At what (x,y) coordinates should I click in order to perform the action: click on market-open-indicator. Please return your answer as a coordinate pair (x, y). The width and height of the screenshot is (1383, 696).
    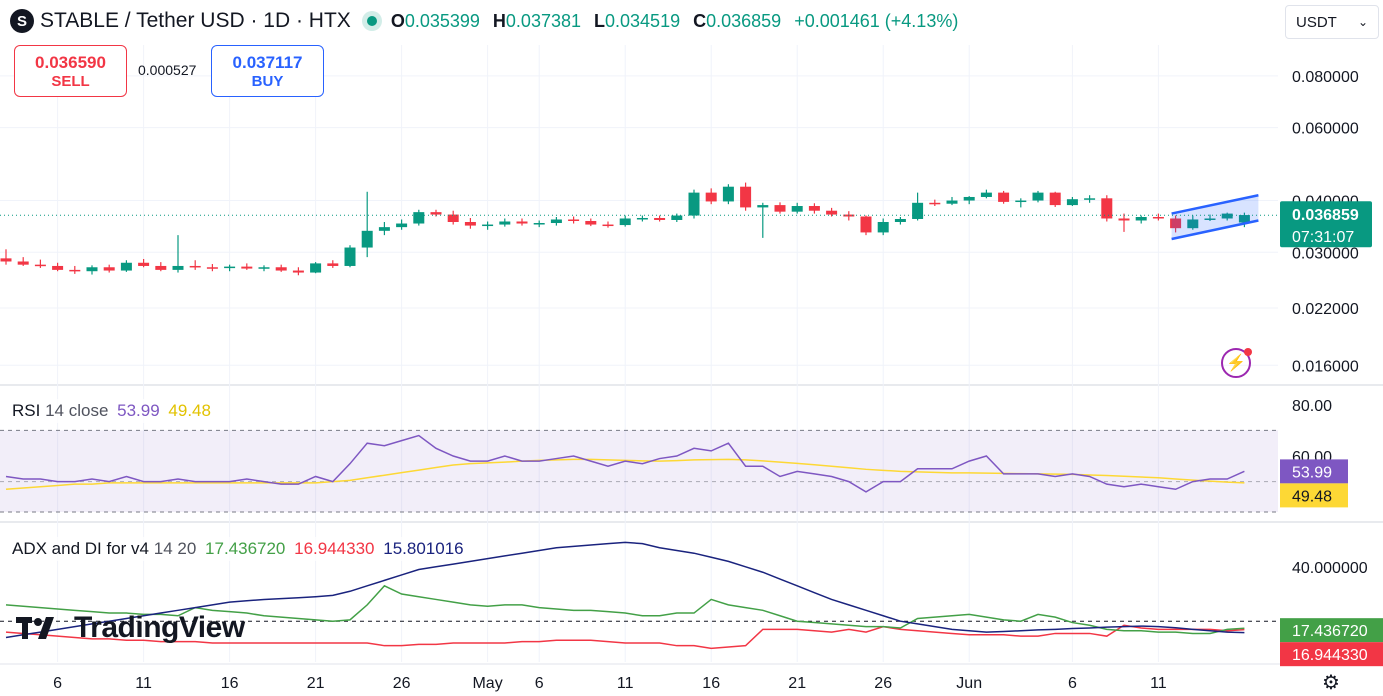
    Looking at the image, I should click on (371, 21).